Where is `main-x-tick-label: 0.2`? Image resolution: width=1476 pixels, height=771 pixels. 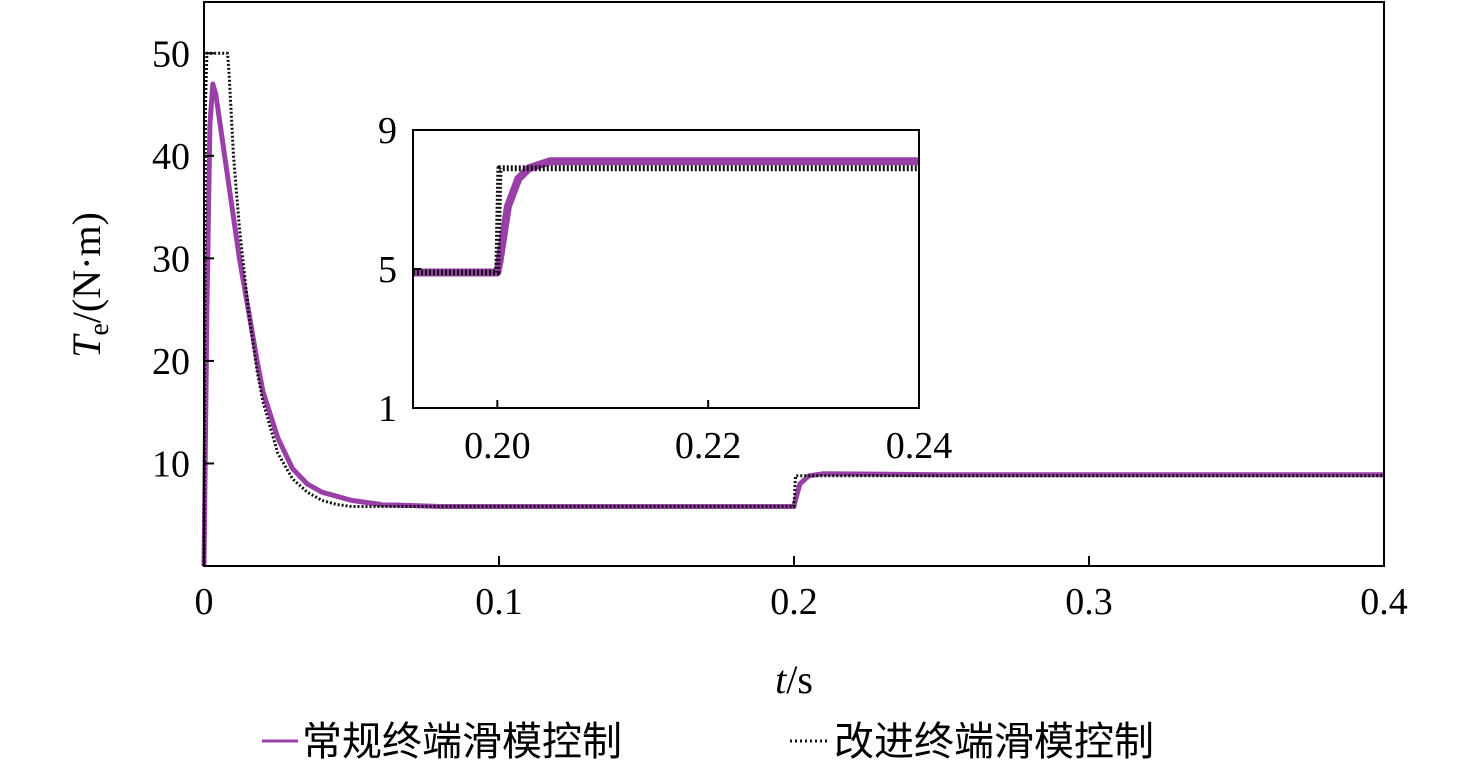
main-x-tick-label: 0.2 is located at coordinates (794, 602).